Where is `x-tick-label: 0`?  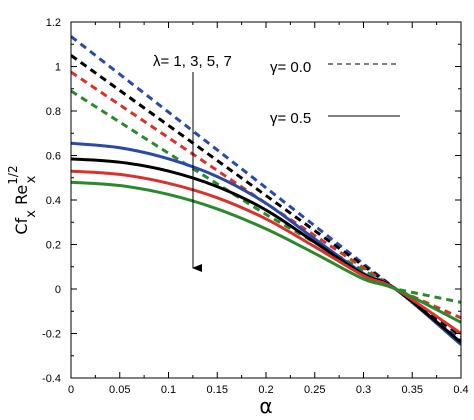
x-tick-label: 0 is located at coordinates (71, 390).